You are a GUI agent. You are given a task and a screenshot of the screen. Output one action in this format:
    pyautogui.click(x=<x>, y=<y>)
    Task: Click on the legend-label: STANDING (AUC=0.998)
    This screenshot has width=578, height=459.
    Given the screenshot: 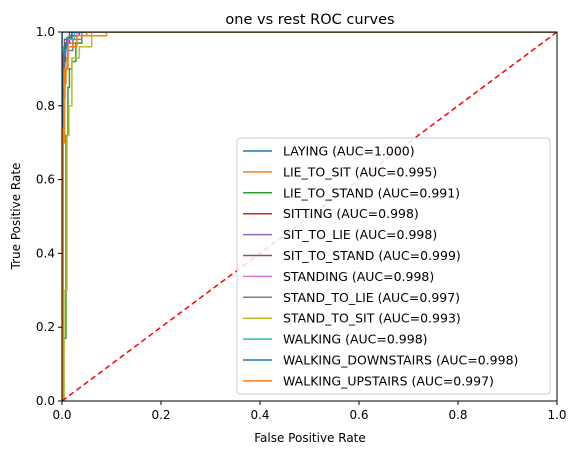 What is the action you would take?
    pyautogui.click(x=358, y=276)
    